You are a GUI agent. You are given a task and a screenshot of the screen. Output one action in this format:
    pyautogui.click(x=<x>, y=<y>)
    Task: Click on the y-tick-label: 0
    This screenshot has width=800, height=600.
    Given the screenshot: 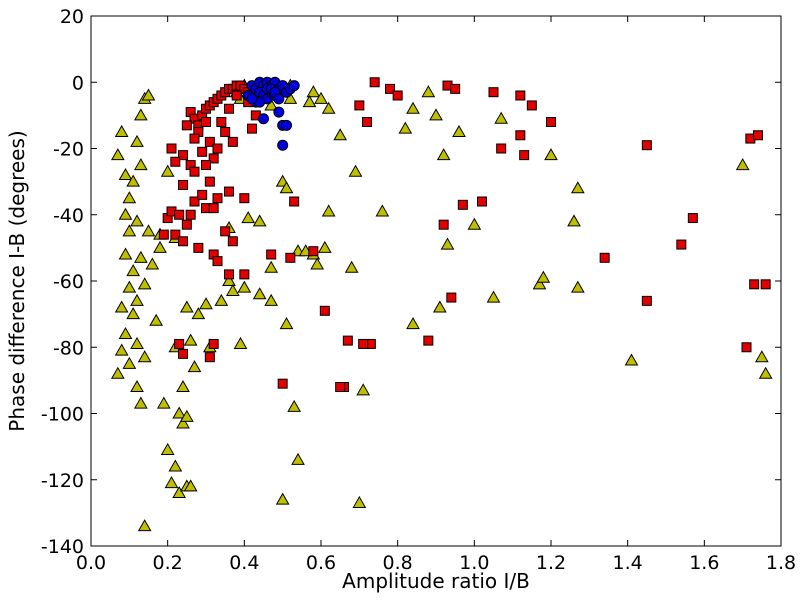 What is the action you would take?
    pyautogui.click(x=78, y=83)
    